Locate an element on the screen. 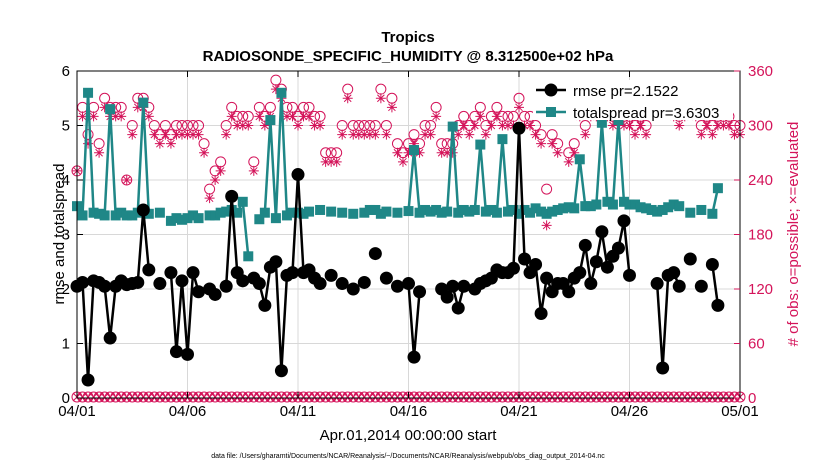  y-tick-label-left: 5 is located at coordinates (66, 126).